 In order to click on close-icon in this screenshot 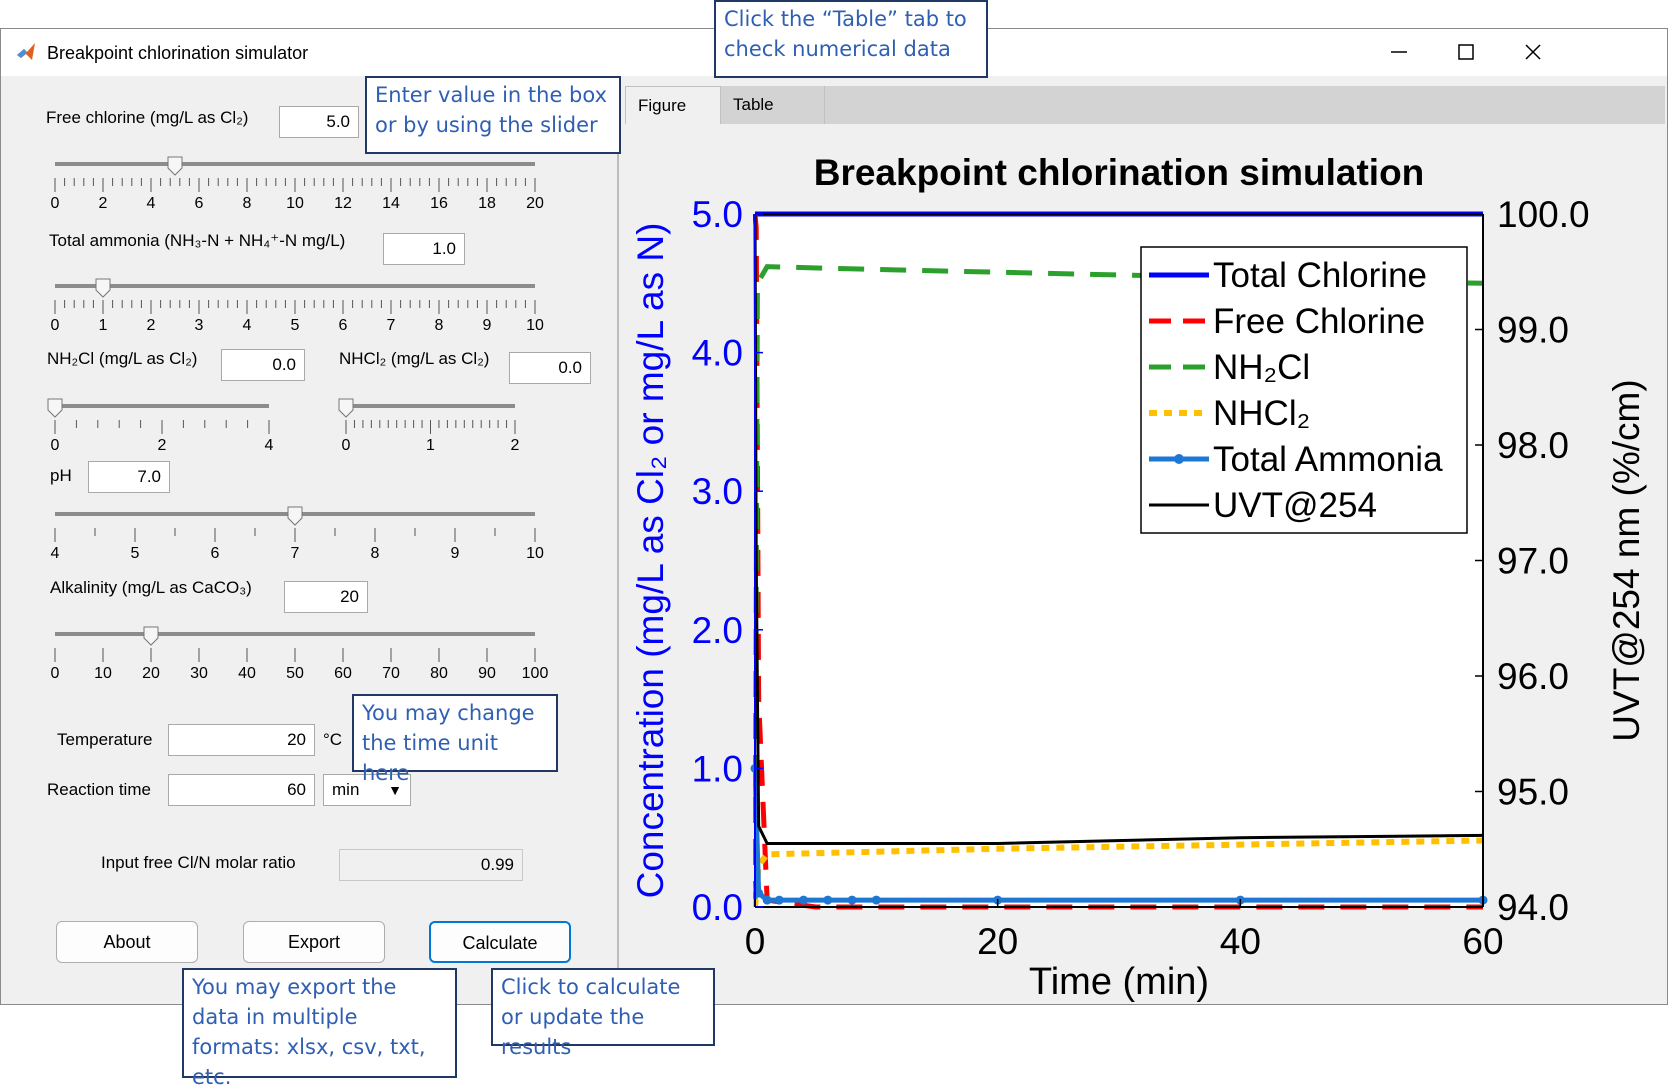, I will do `click(1533, 52)`.